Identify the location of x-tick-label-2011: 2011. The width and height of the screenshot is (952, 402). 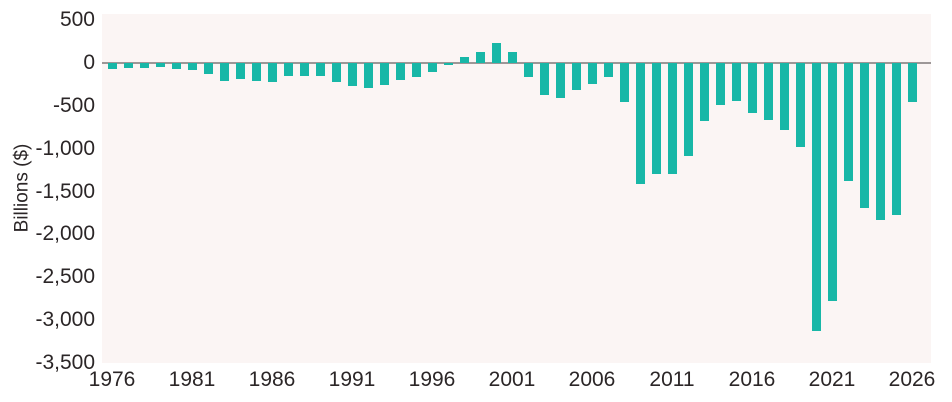
(672, 379).